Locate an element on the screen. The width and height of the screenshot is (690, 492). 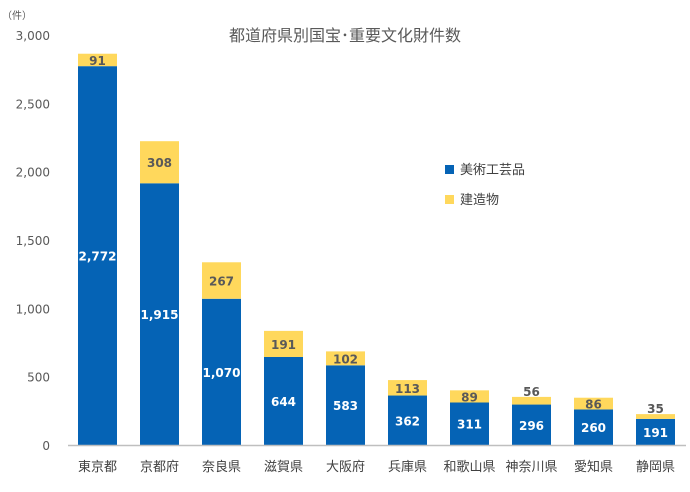
data-label-building: 191 is located at coordinates (283, 345).